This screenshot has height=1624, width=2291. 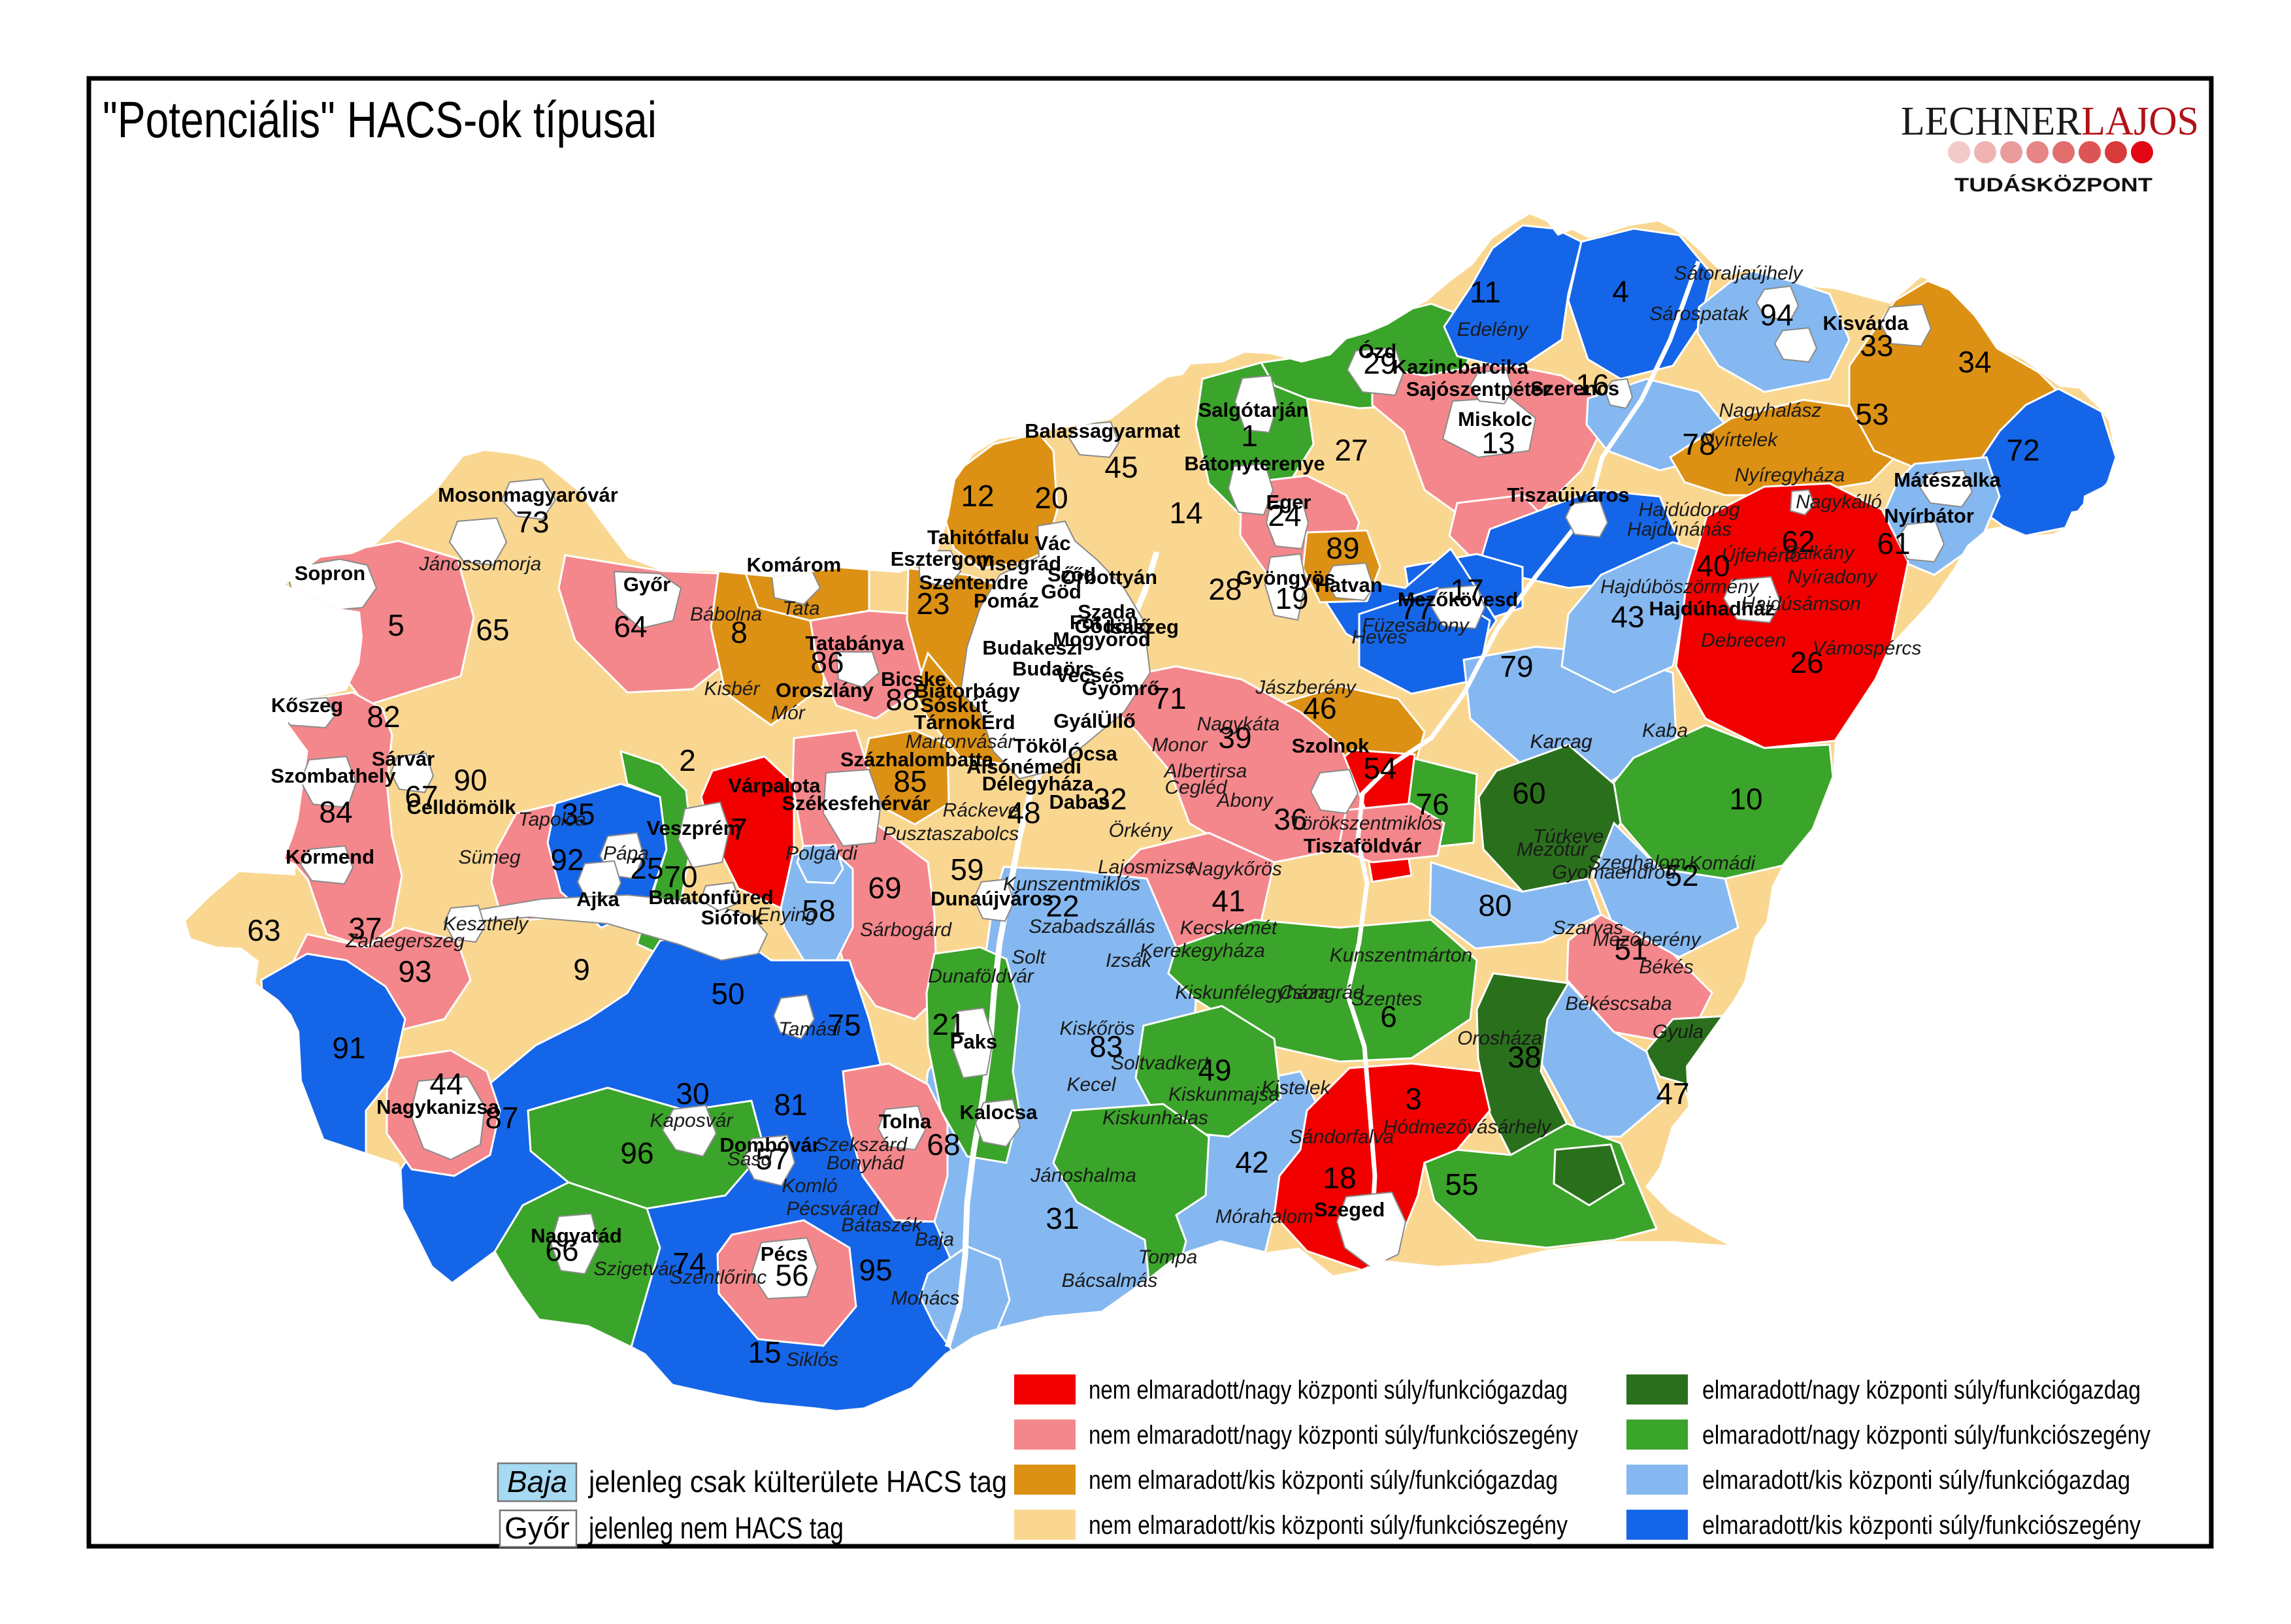 I want to click on svg-text: Nagykáta, so click(x=1238, y=724).